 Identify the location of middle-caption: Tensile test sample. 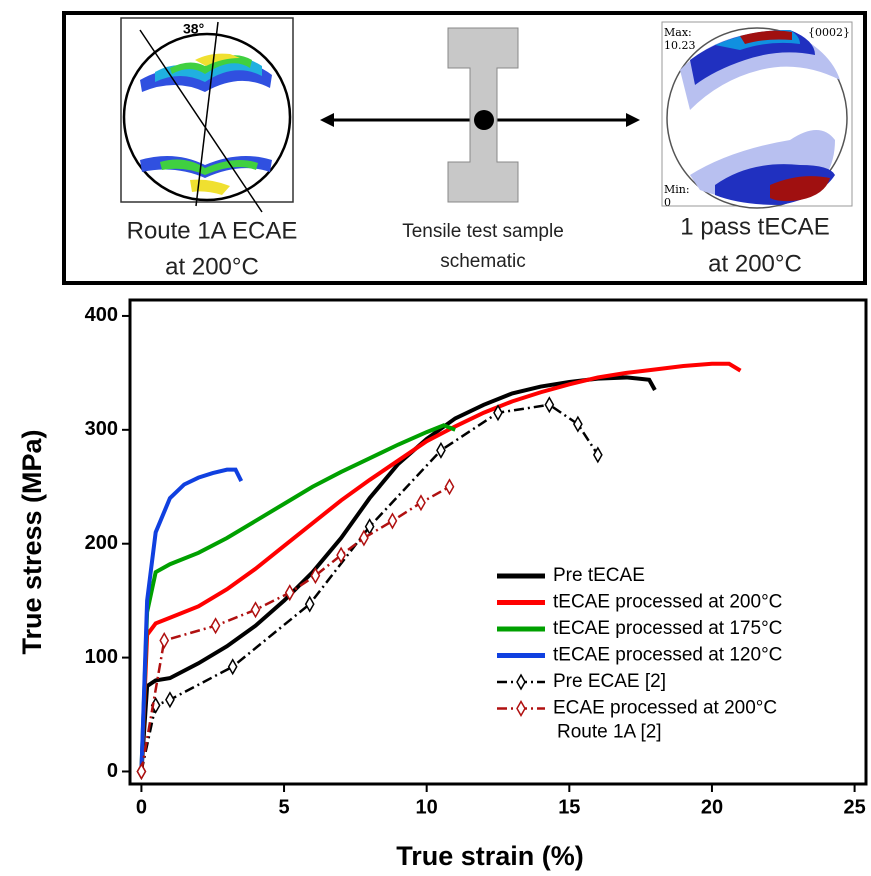
(483, 231).